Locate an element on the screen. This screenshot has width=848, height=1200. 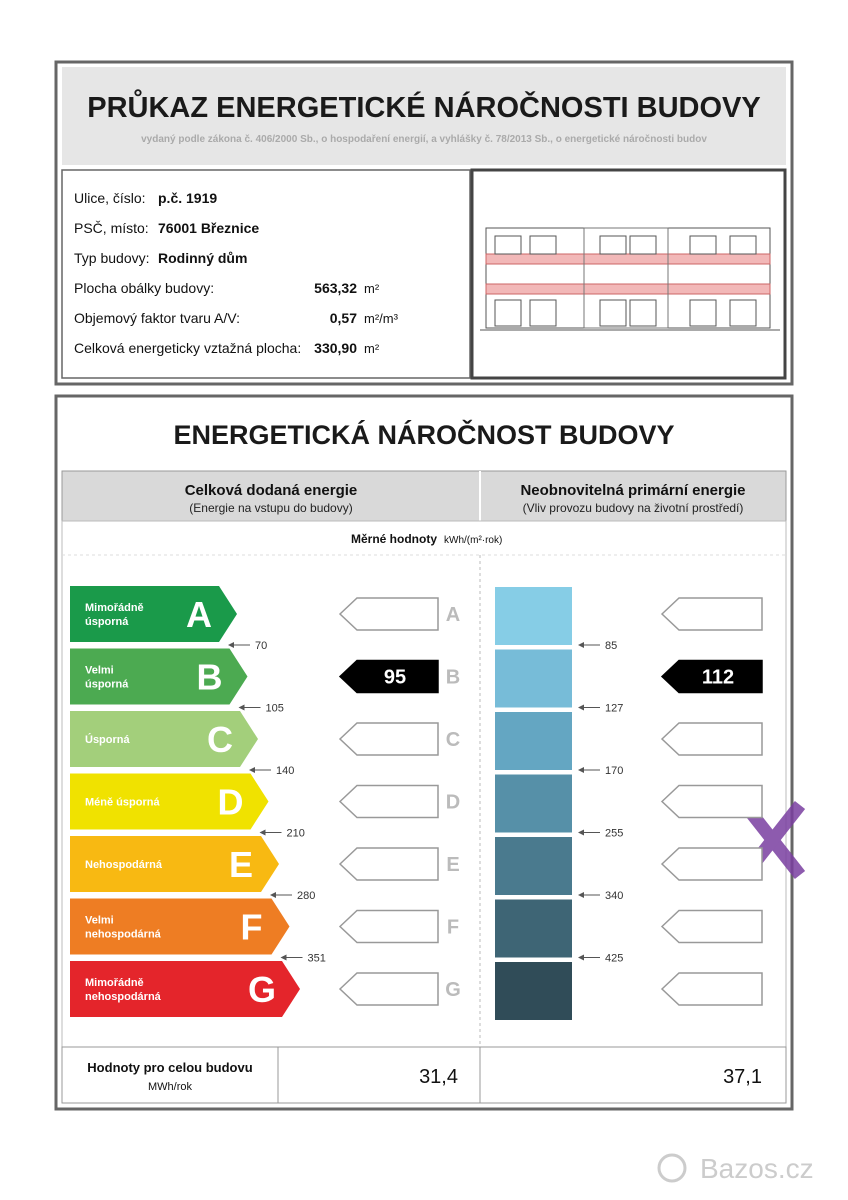
column-headers is located at coordinates (424, 496).